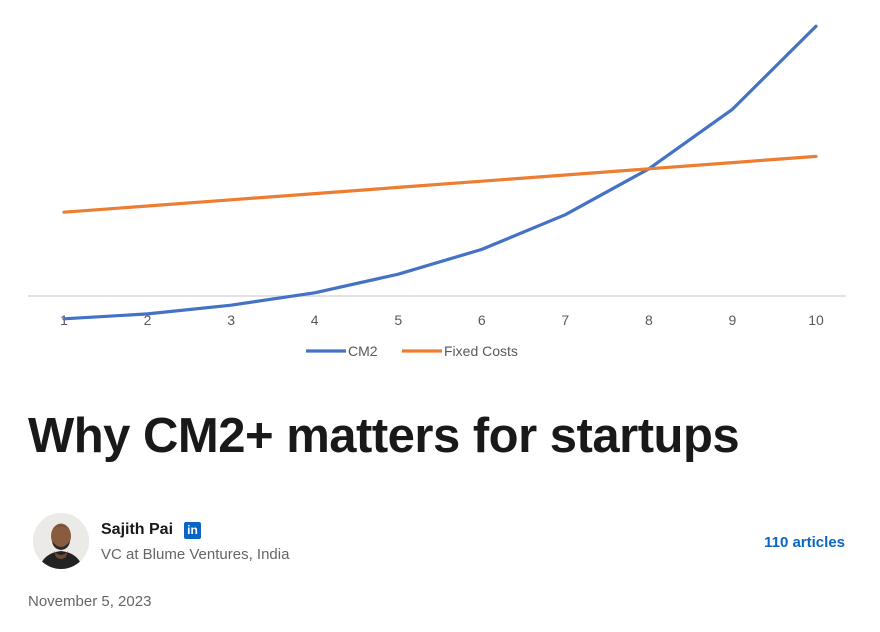  Describe the element at coordinates (565, 320) in the screenshot. I see `x-tick-label: 7` at that location.